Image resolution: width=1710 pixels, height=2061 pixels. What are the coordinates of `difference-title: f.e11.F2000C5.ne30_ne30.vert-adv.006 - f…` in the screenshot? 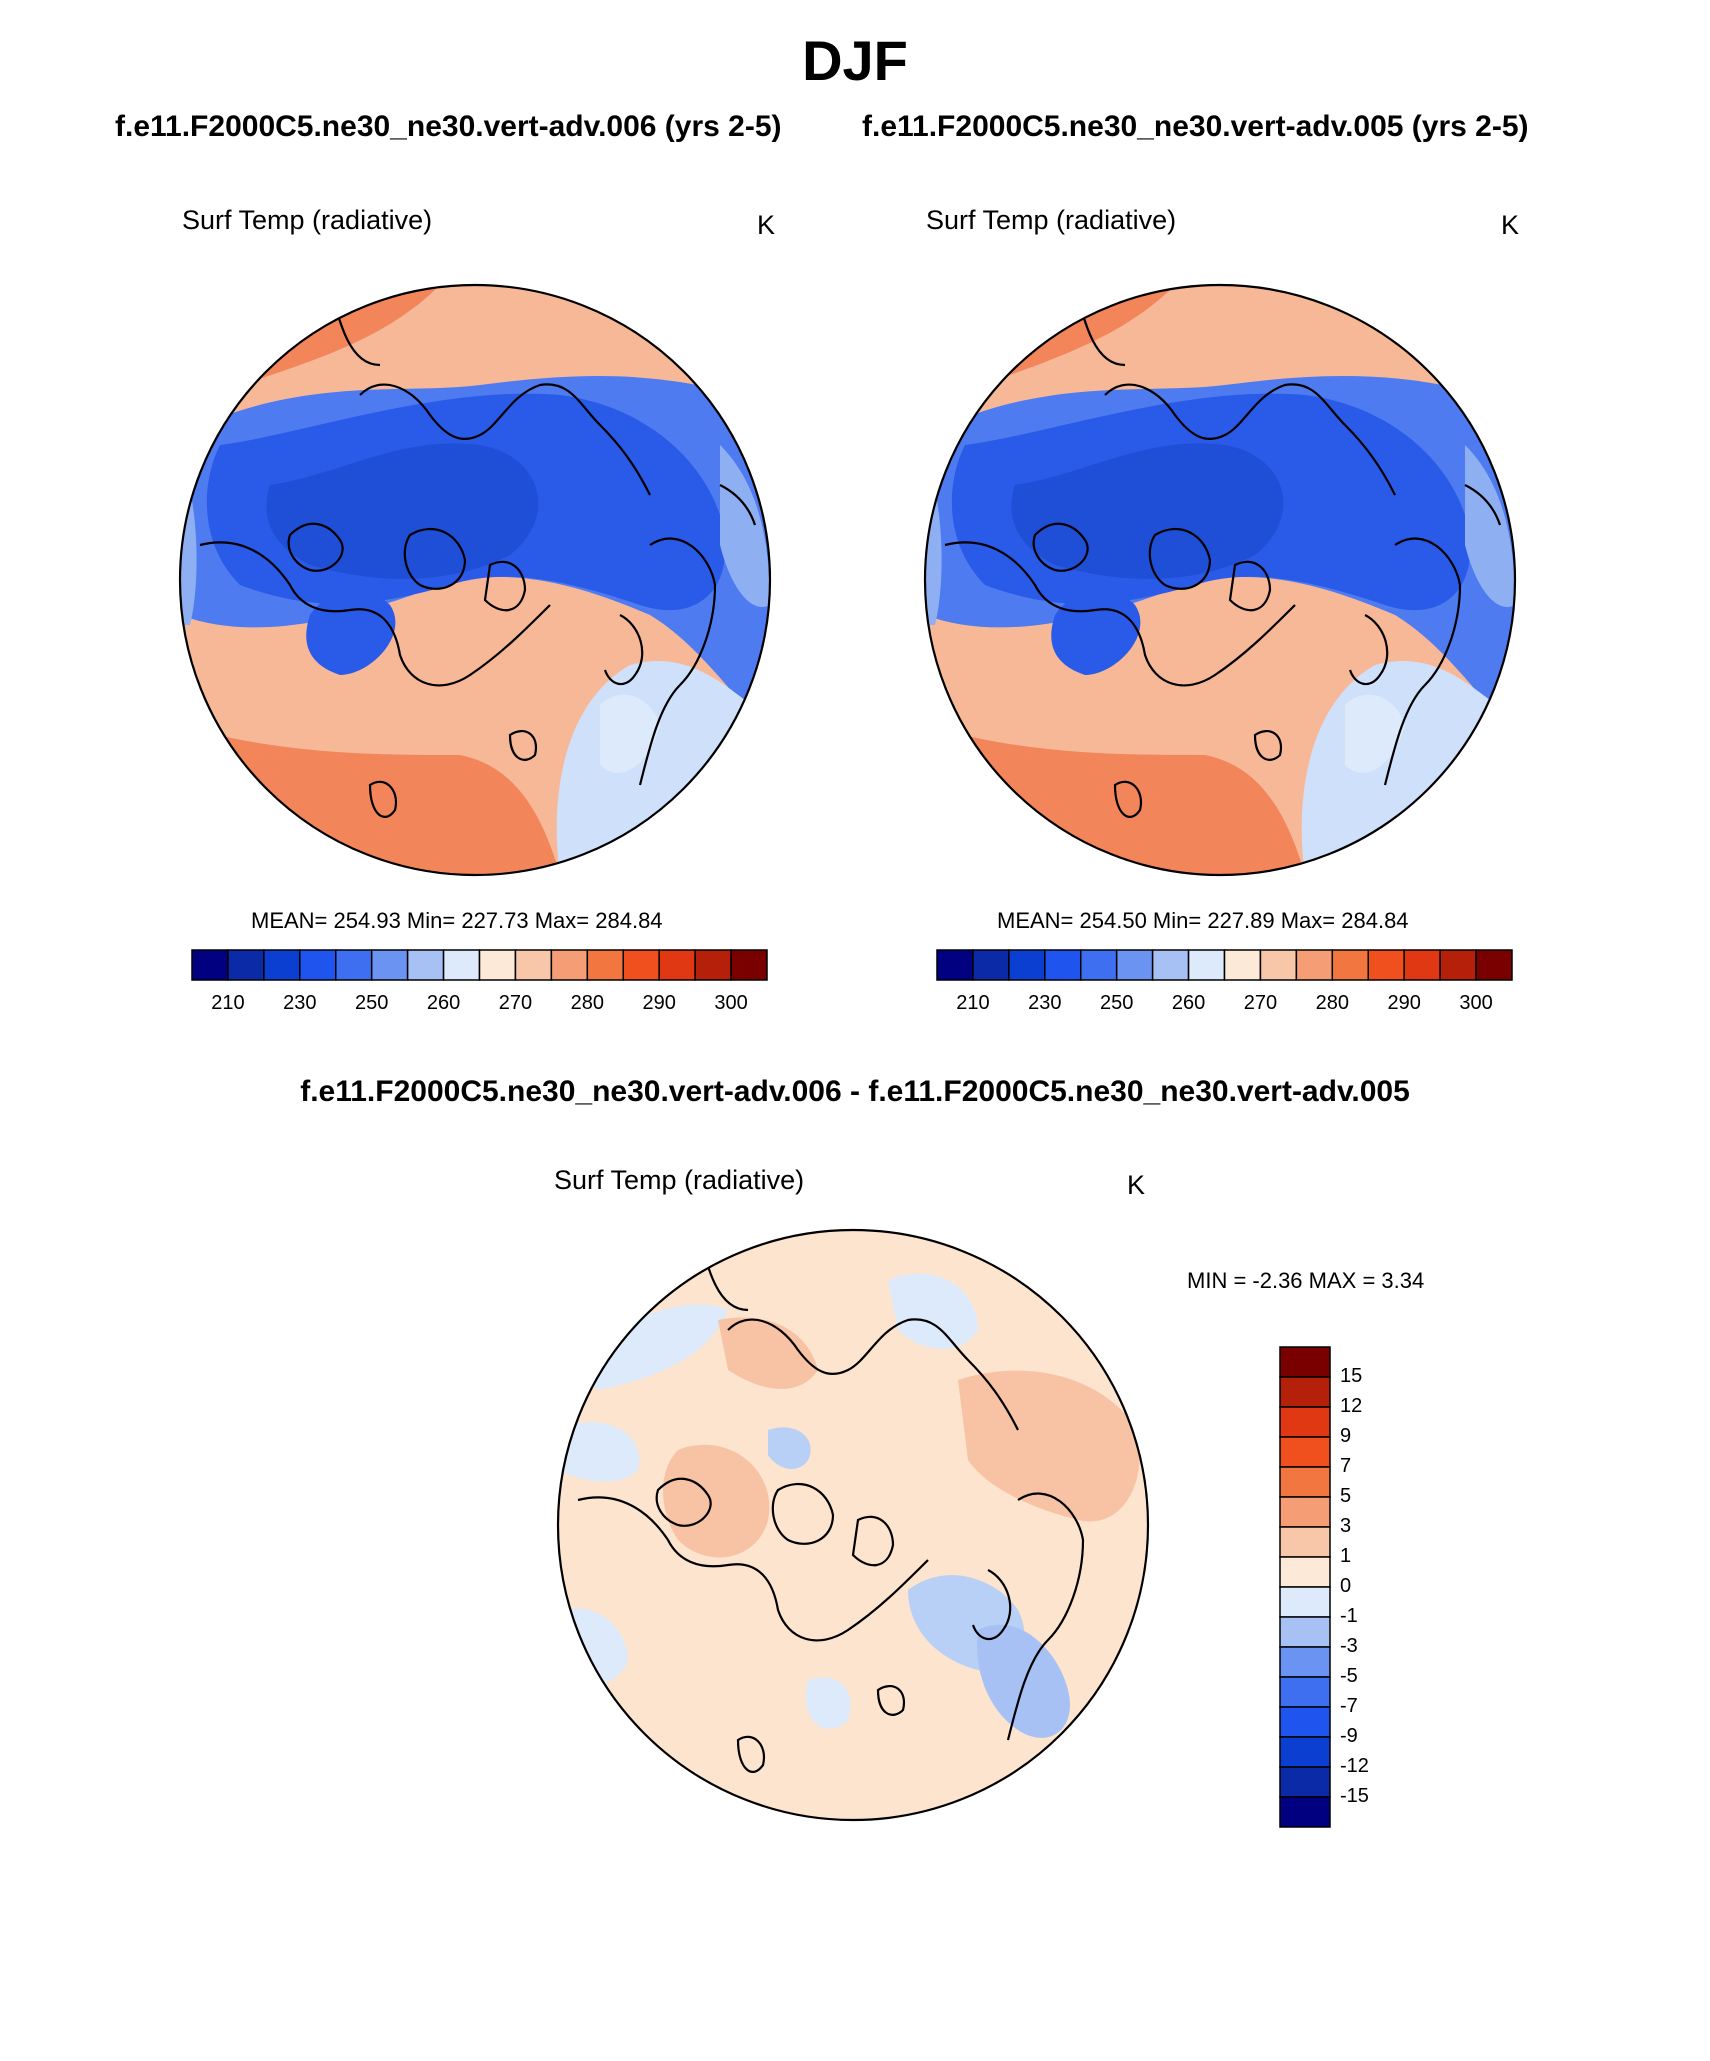 It's located at (855, 1091).